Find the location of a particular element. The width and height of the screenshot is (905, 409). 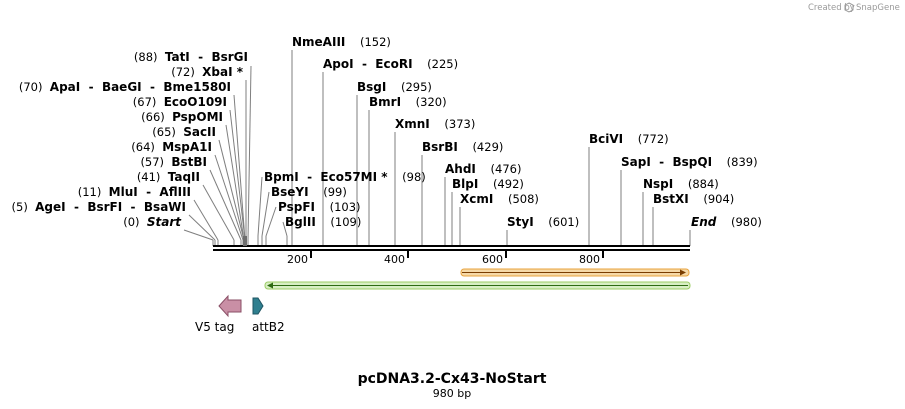

site-label-right-16: BseYI (99) is located at coordinates (309, 192).